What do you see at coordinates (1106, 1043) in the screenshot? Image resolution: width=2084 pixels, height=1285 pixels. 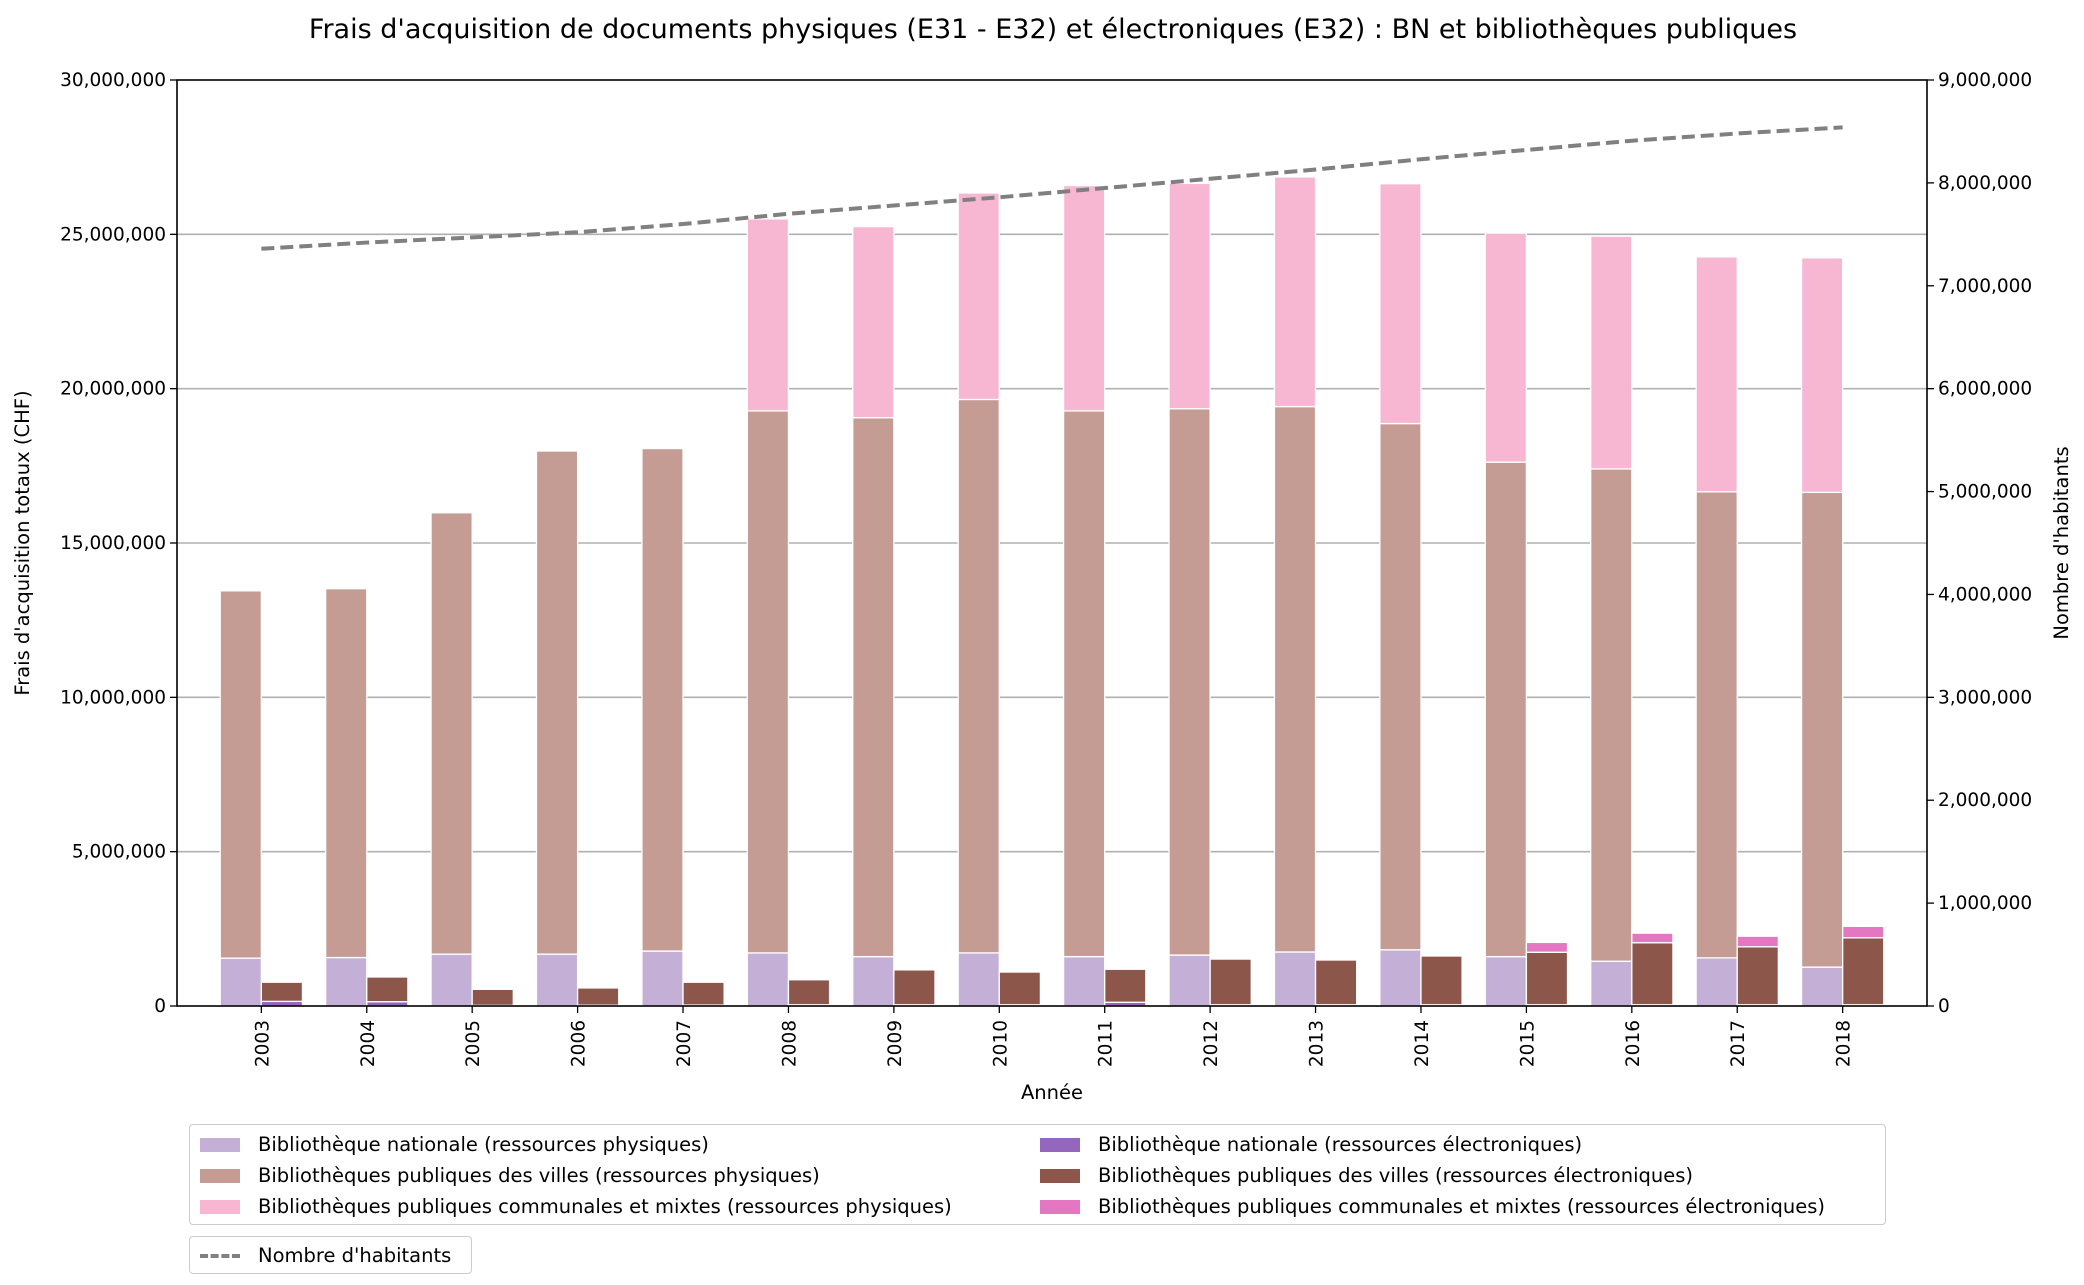 I see `x-tick-label: 2011` at bounding box center [1106, 1043].